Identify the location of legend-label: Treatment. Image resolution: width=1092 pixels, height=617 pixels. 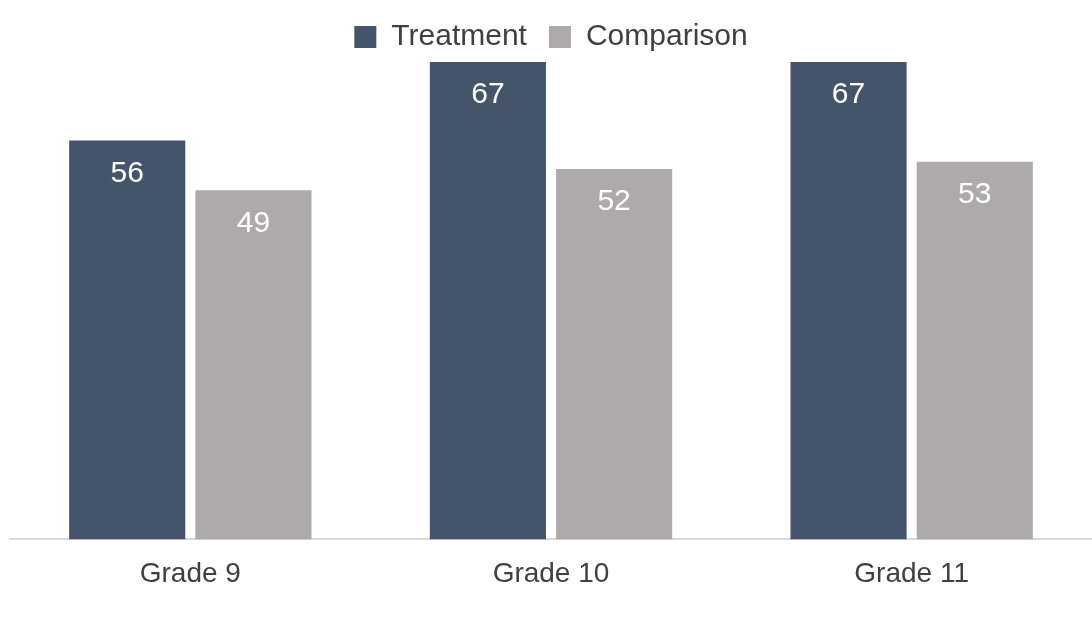
(459, 35).